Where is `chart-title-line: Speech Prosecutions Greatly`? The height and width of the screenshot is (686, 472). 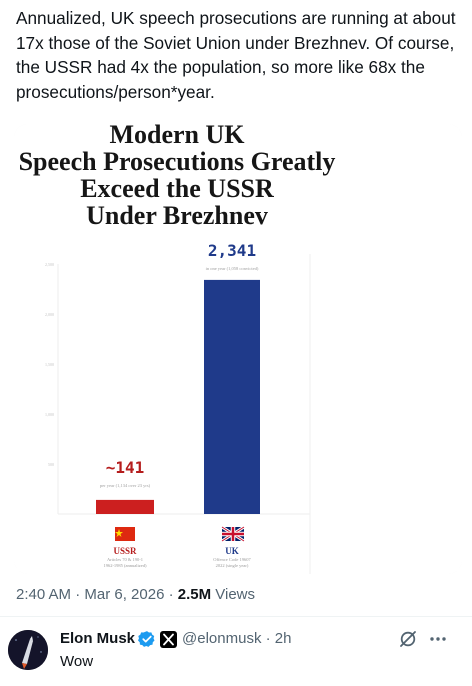 chart-title-line: Speech Prosecutions Greatly is located at coordinates (177, 161).